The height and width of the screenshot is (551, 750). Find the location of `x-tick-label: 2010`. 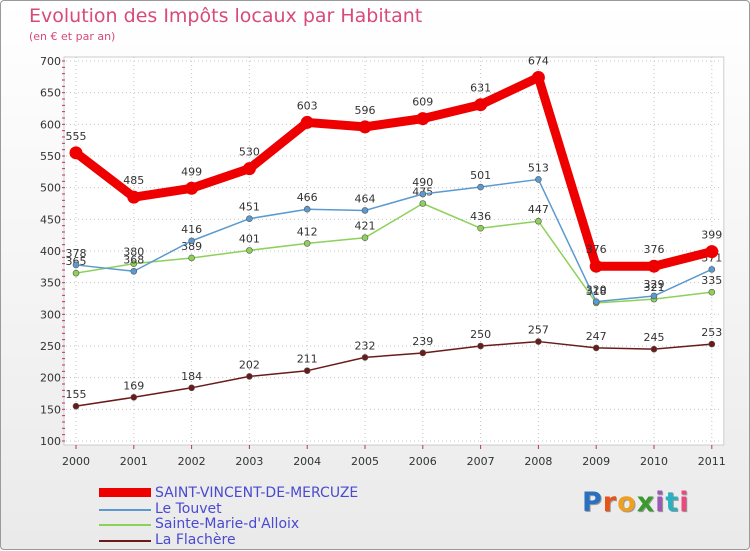

x-tick-label: 2010 is located at coordinates (654, 461).